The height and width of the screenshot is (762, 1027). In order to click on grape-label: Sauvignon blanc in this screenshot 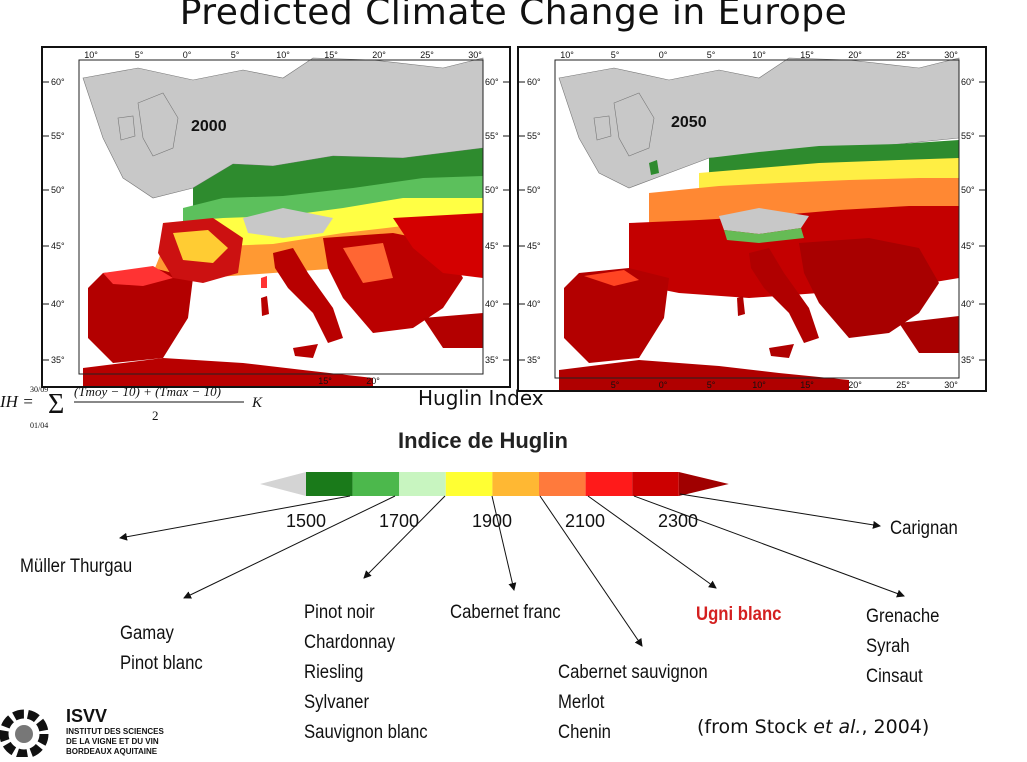, I will do `click(366, 732)`.